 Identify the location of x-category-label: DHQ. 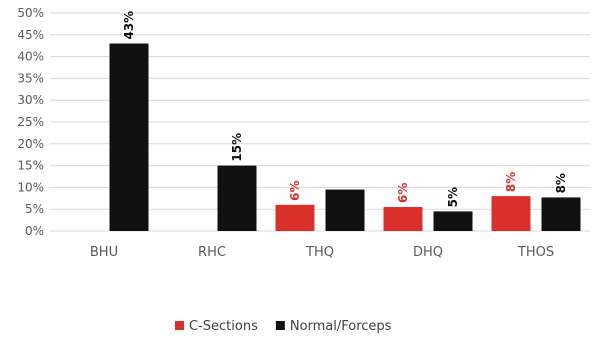
(428, 252).